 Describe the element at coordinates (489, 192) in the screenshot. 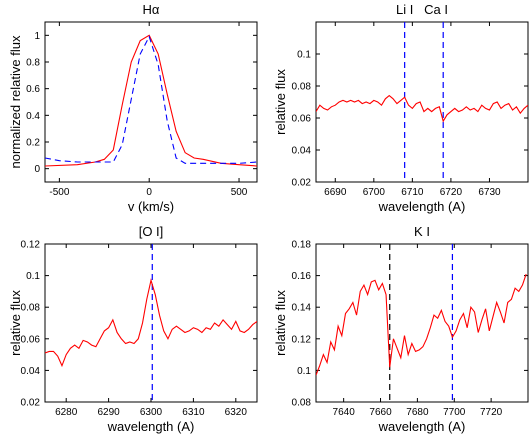

I see `x-tick-label: 6730` at that location.